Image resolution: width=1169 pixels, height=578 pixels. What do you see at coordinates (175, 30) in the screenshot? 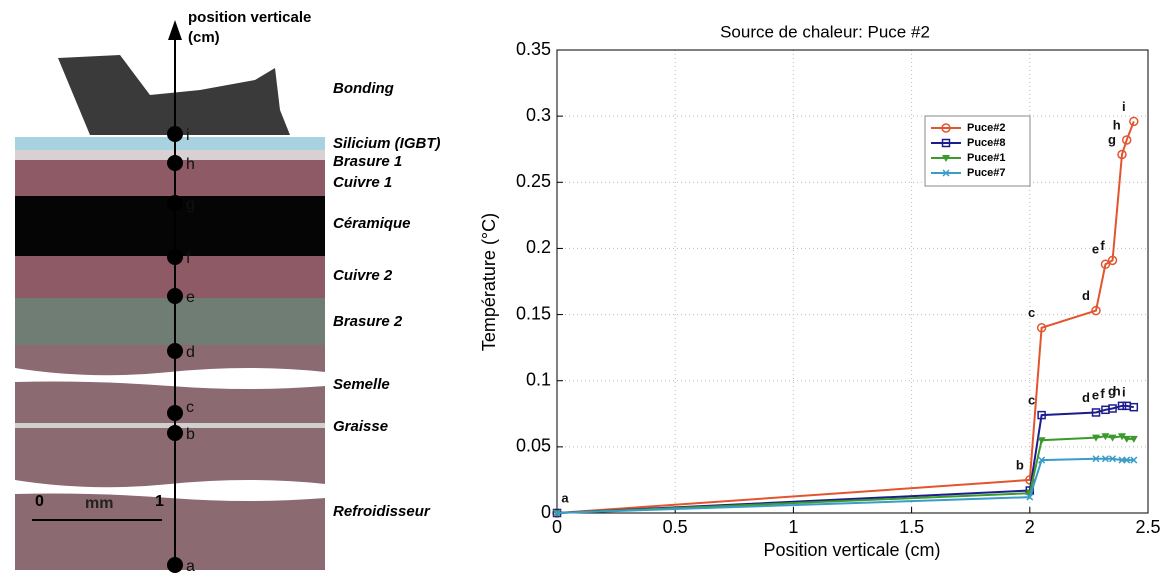
I see `axis-arrow` at bounding box center [175, 30].